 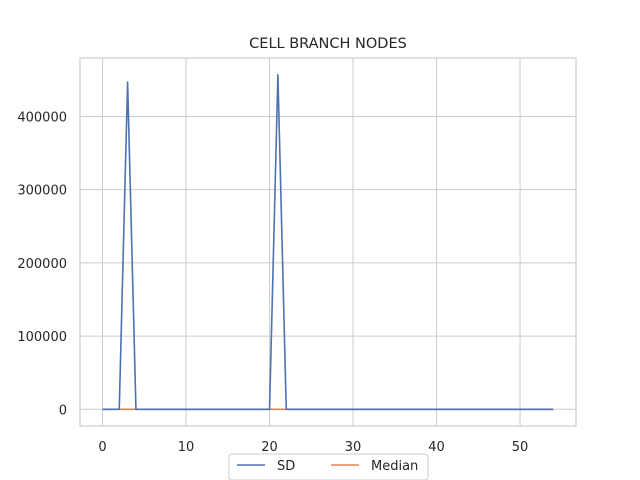 I want to click on legend-box, so click(x=328, y=466).